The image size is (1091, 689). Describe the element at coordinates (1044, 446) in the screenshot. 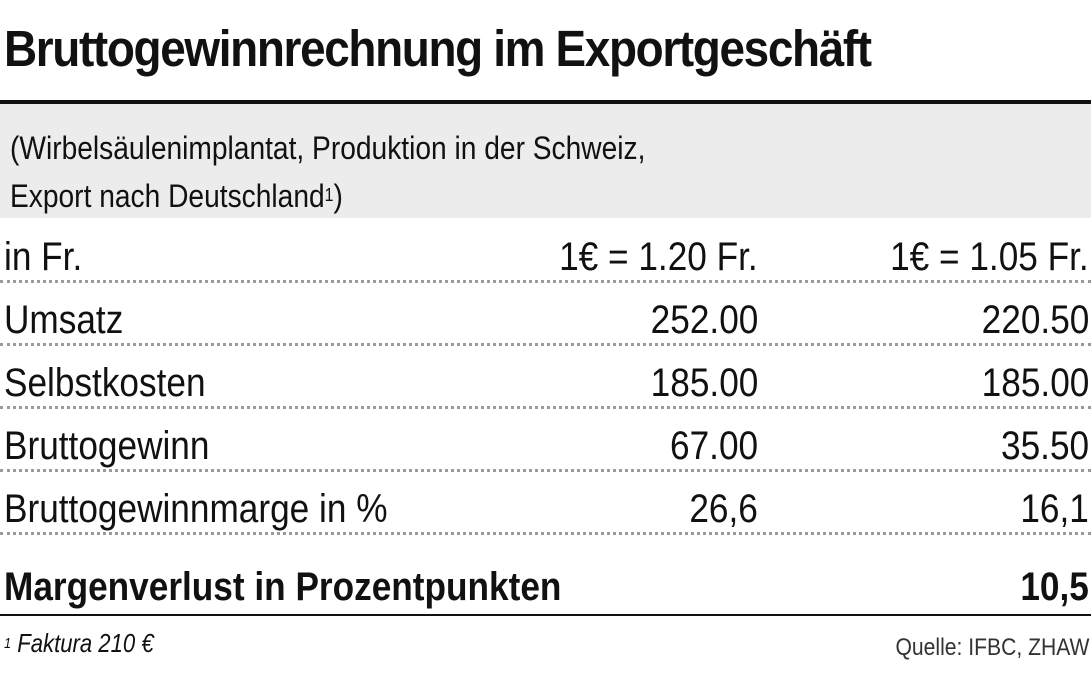

I see `row-value-rate-2: 35.50` at that location.